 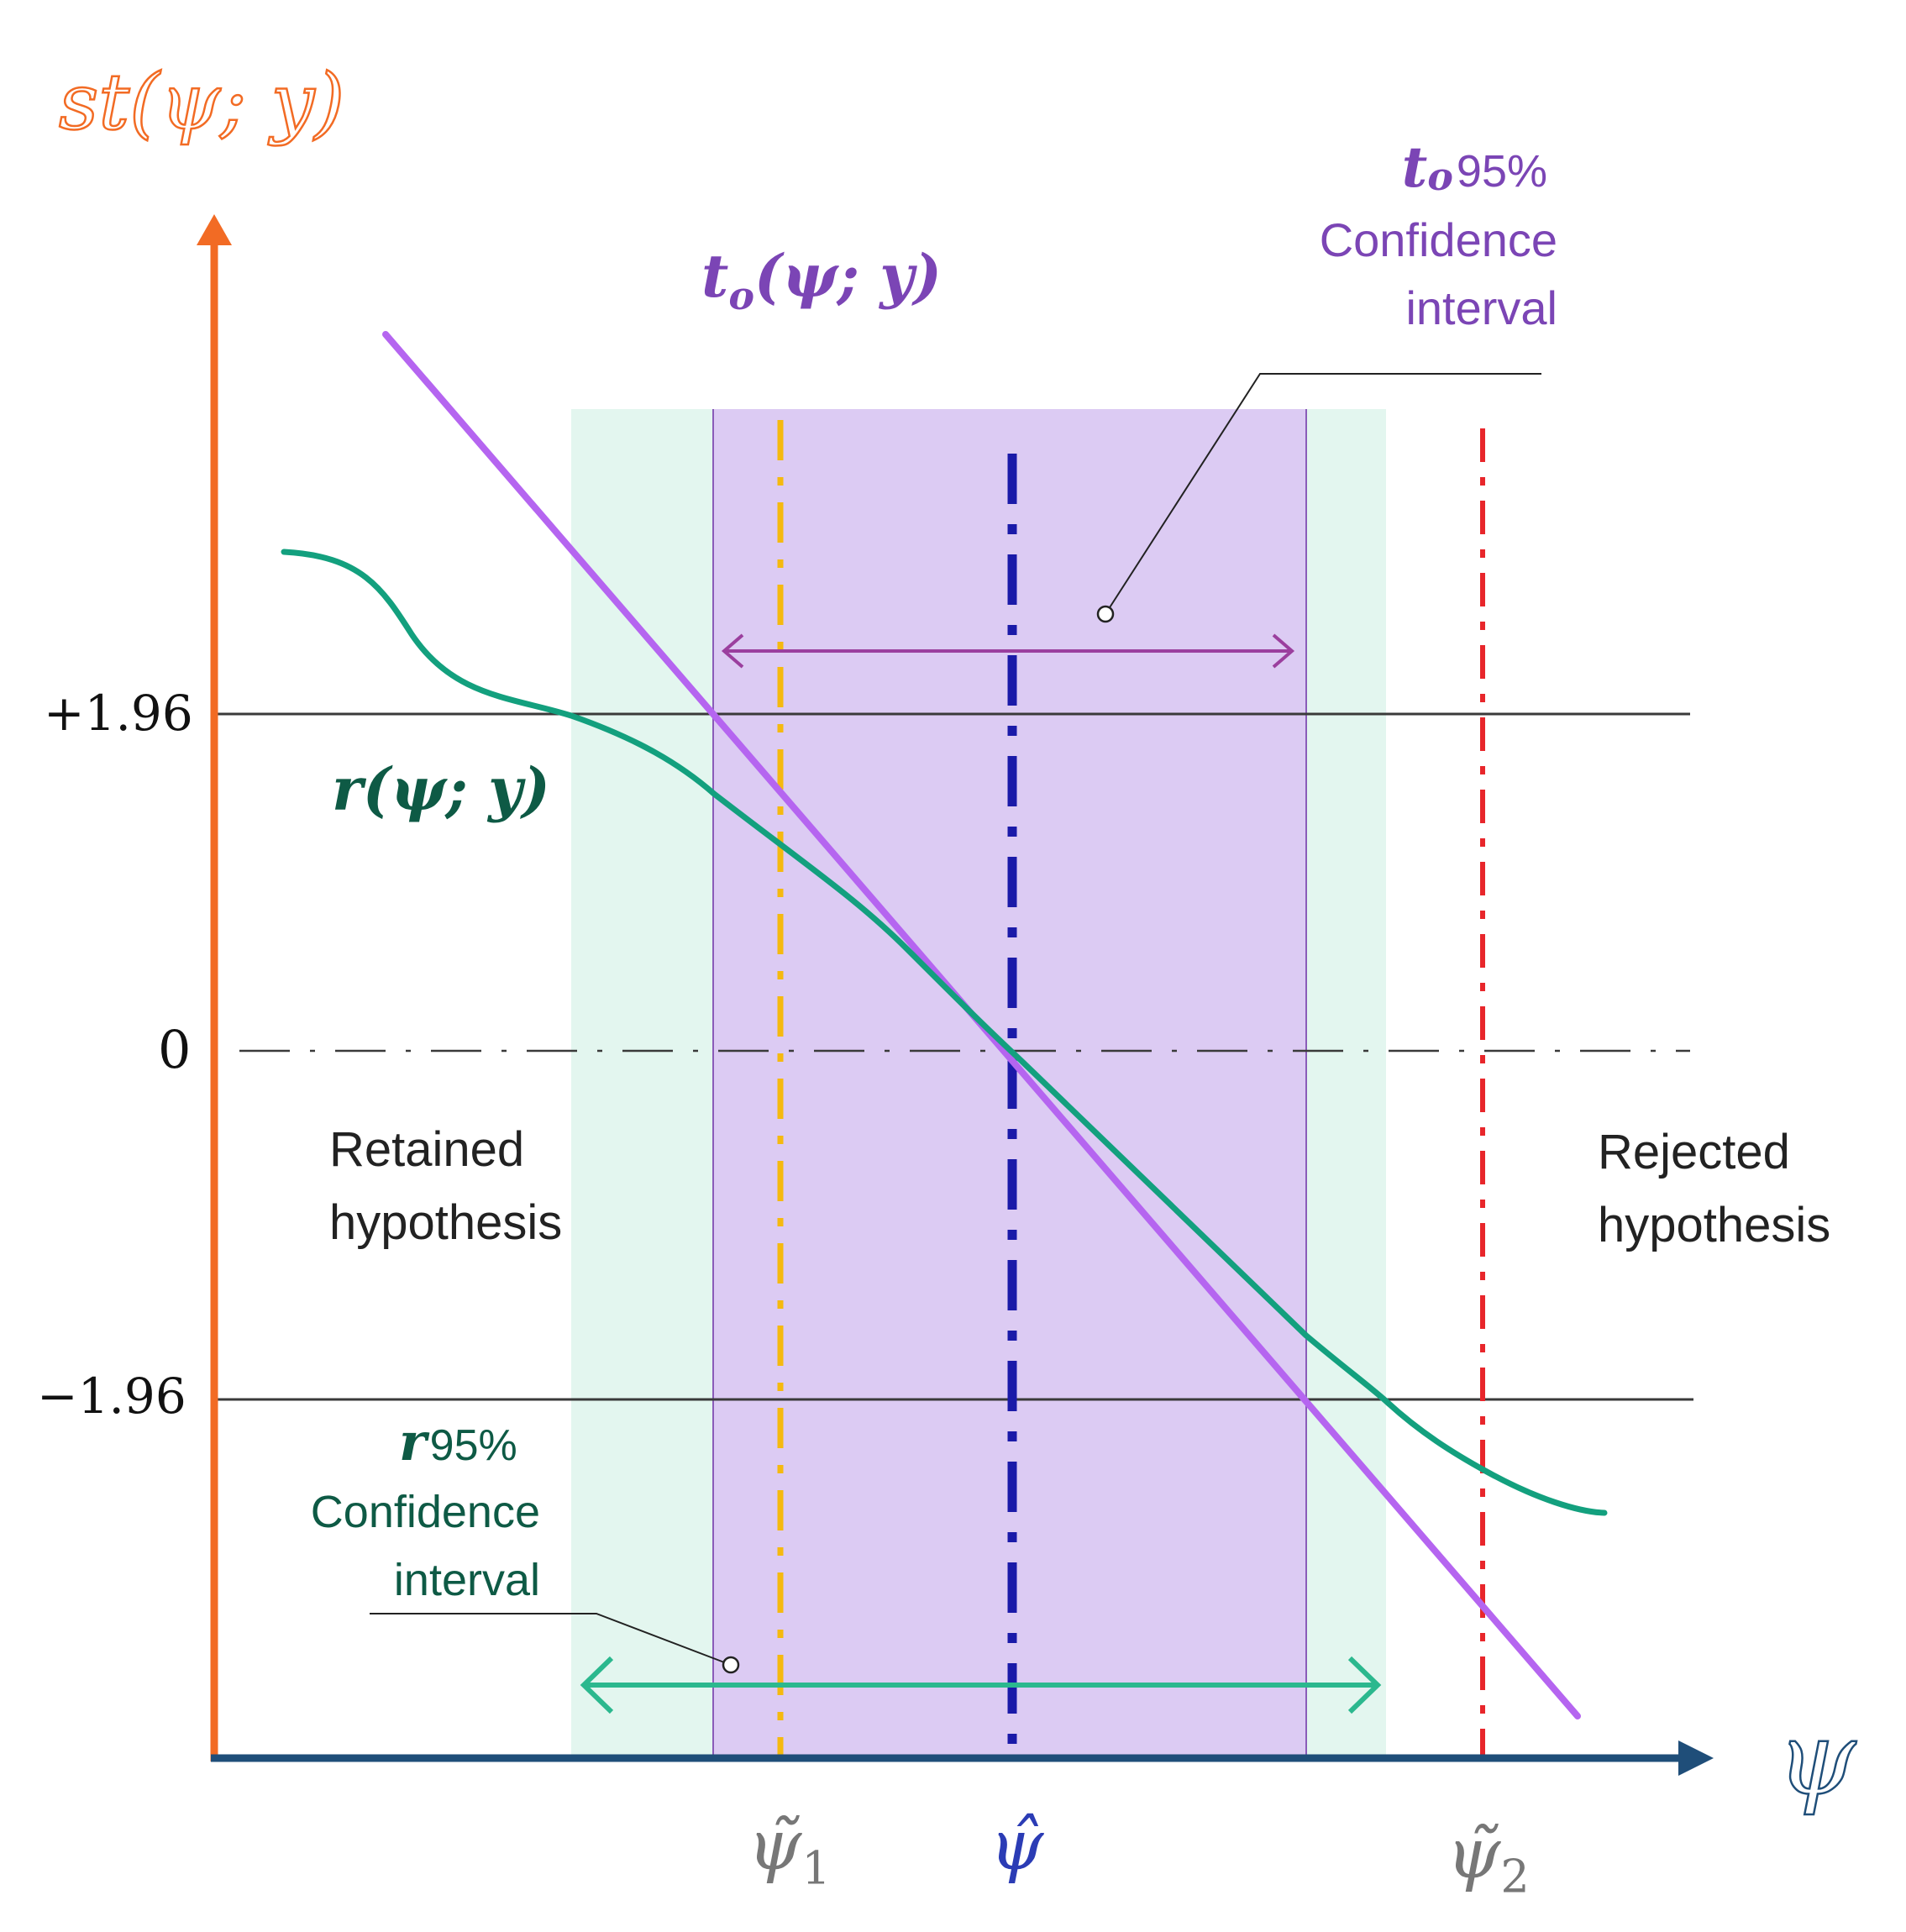 I want to click on r-ci-callout-leader, so click(x=551, y=1639).